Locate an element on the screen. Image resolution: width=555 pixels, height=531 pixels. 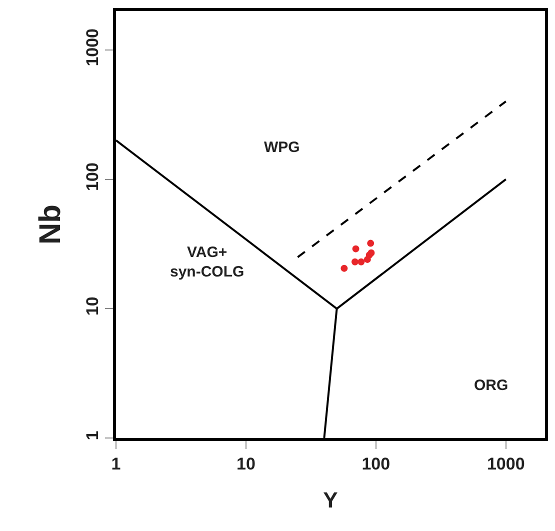
annotation: WPG is located at coordinates (282, 147).